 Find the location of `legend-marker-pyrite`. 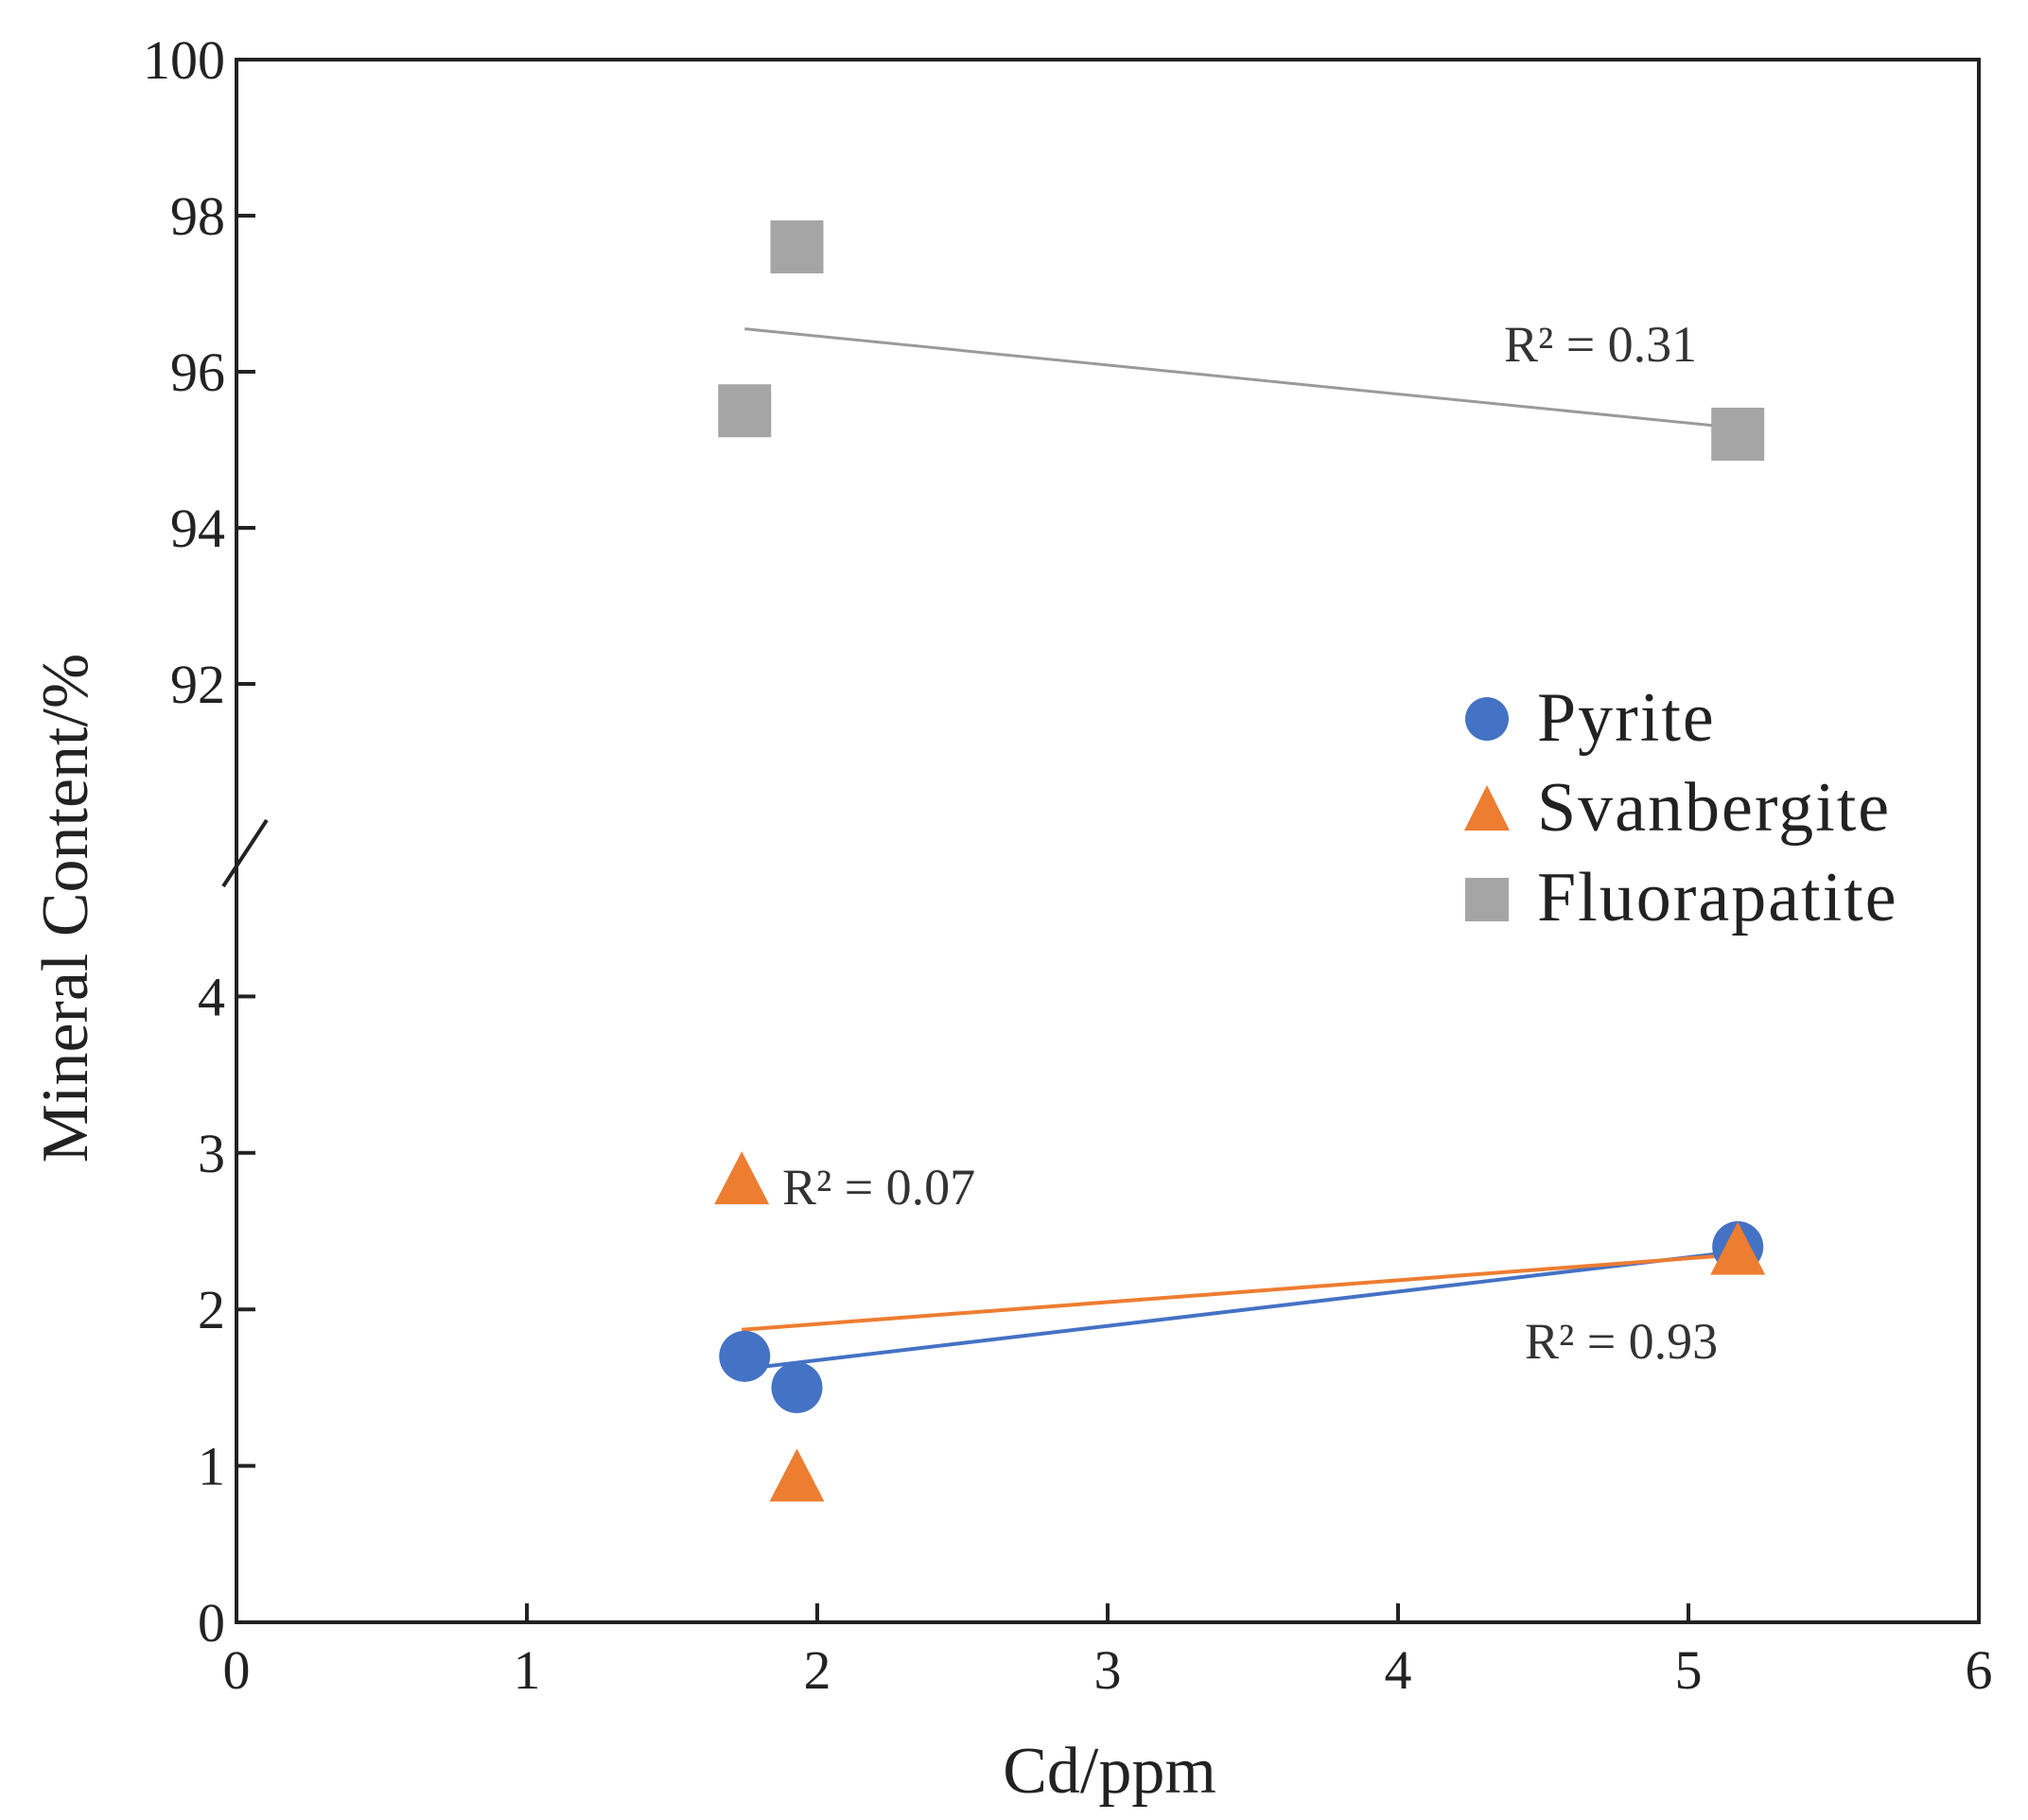

legend-marker-pyrite is located at coordinates (1487, 719).